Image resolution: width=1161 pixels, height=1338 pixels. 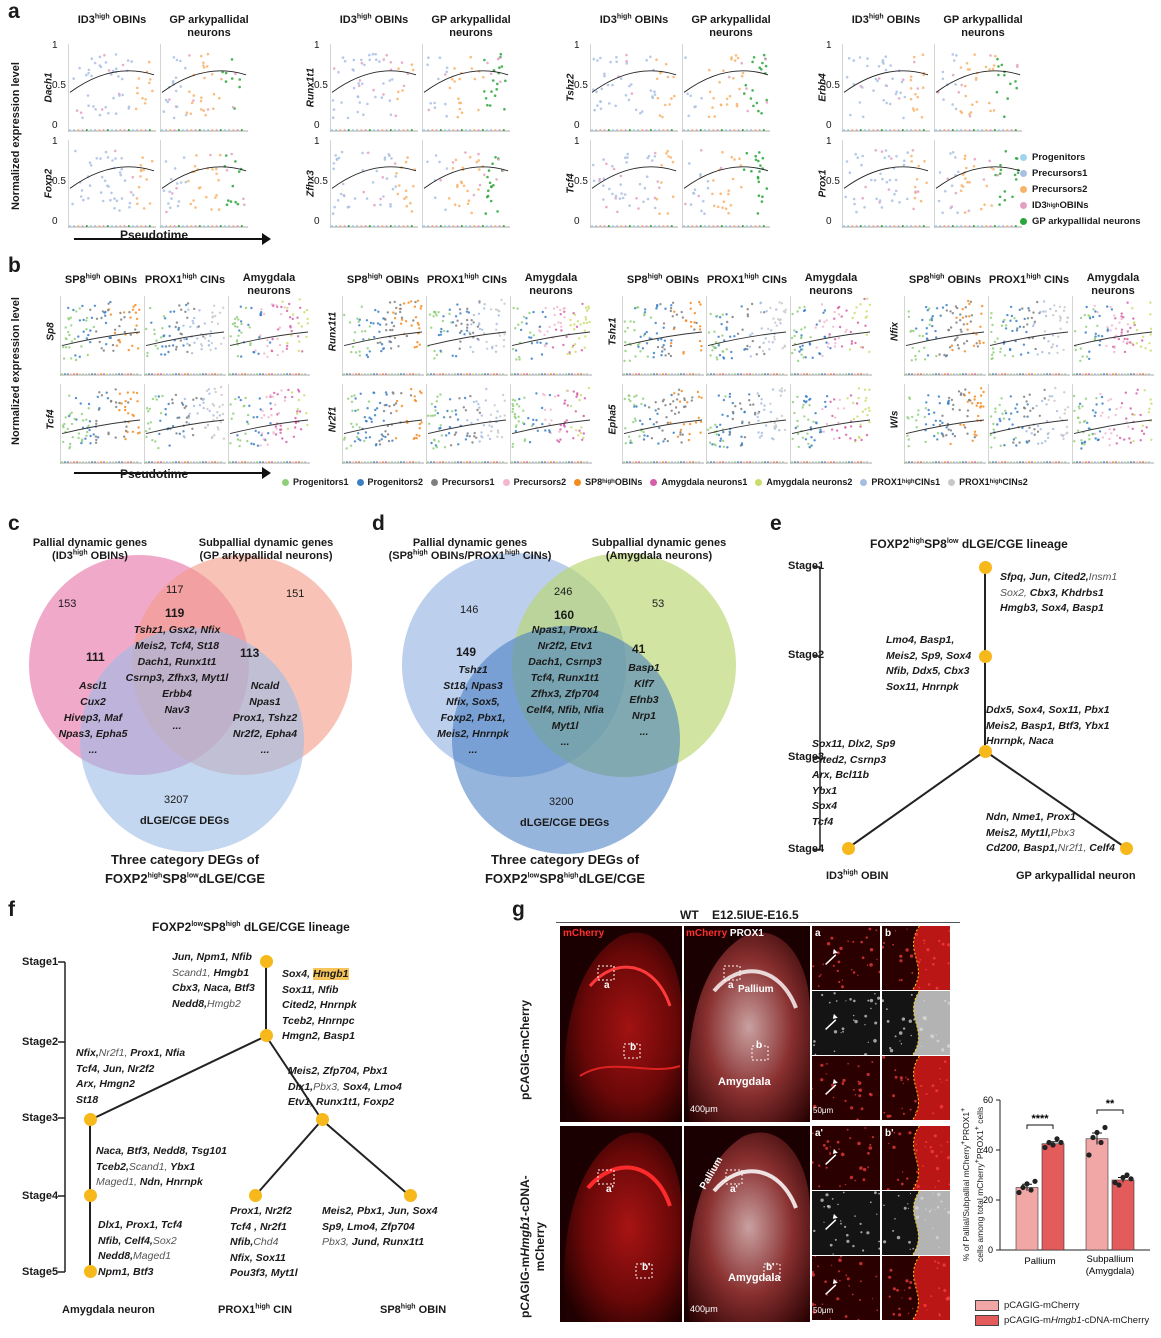 I want to click on gene-line: Meis2, Zfp704, Pbx1, so click(x=338, y=1071).